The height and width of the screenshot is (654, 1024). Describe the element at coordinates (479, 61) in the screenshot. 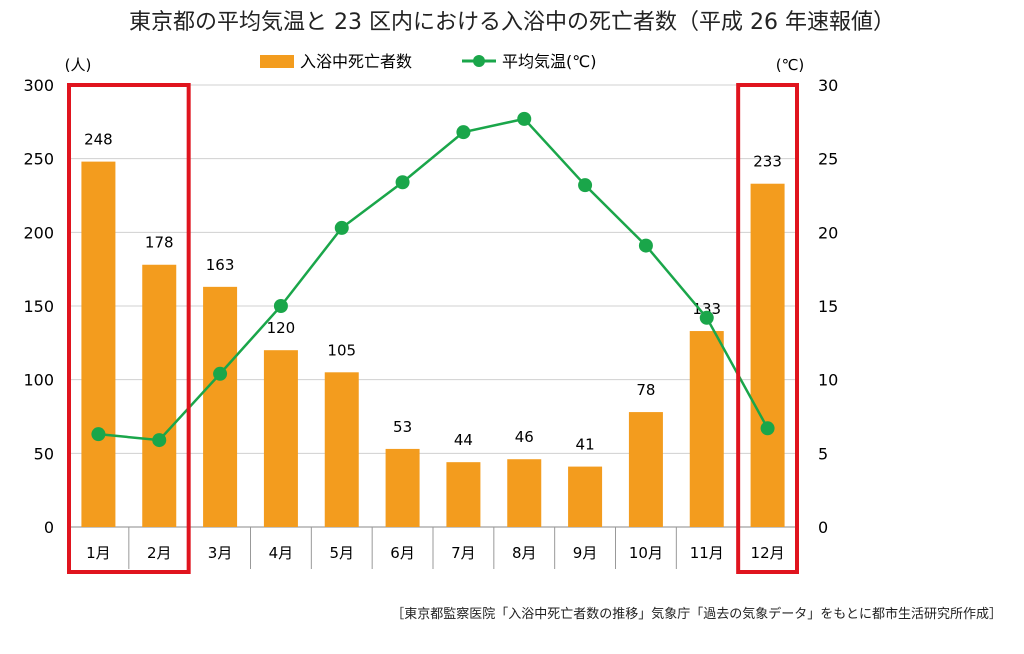

I see `legend-line-marker` at that location.